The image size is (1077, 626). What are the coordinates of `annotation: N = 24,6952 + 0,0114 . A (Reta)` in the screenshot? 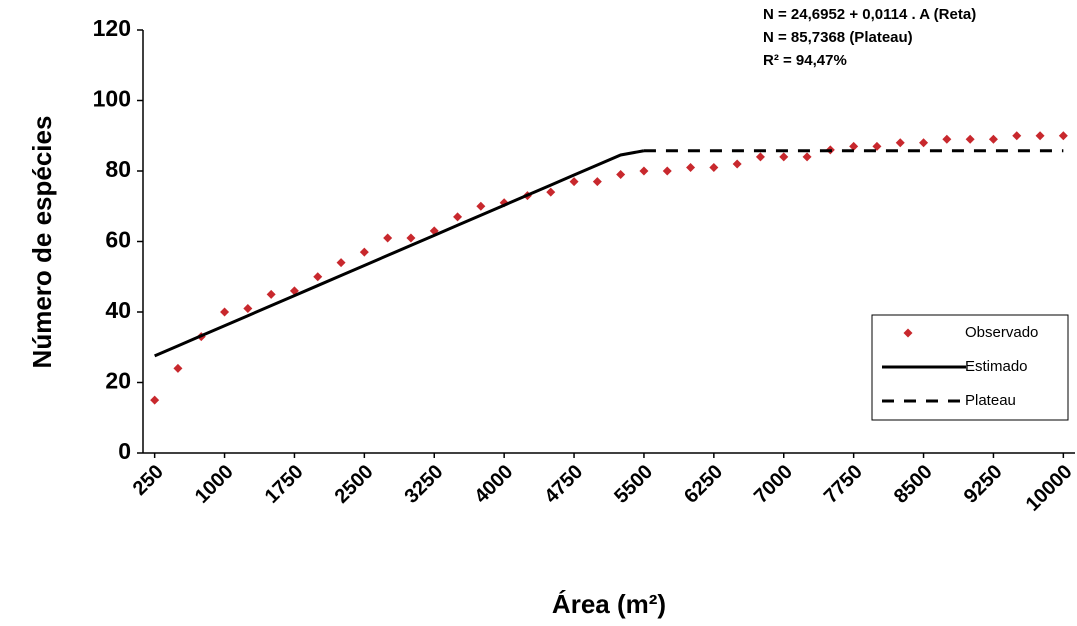 It's located at (869, 14).